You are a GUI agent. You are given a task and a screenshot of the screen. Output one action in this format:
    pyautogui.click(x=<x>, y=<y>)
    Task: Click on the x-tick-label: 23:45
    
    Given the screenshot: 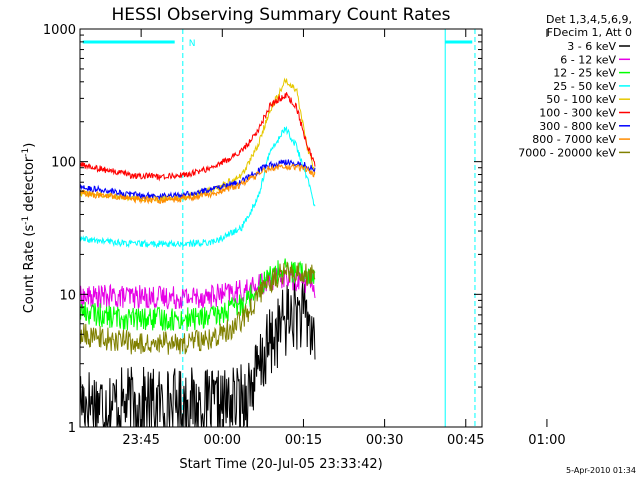 What is the action you would take?
    pyautogui.click(x=140, y=440)
    